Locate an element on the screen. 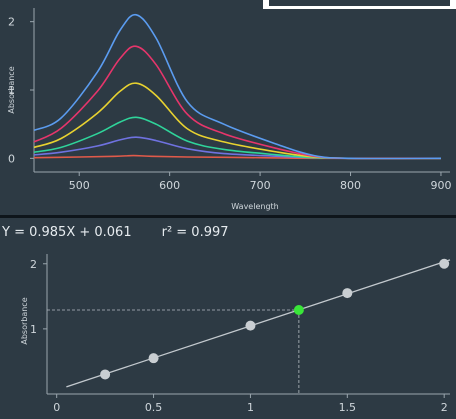  x-tick-label: 500 is located at coordinates (79, 185).